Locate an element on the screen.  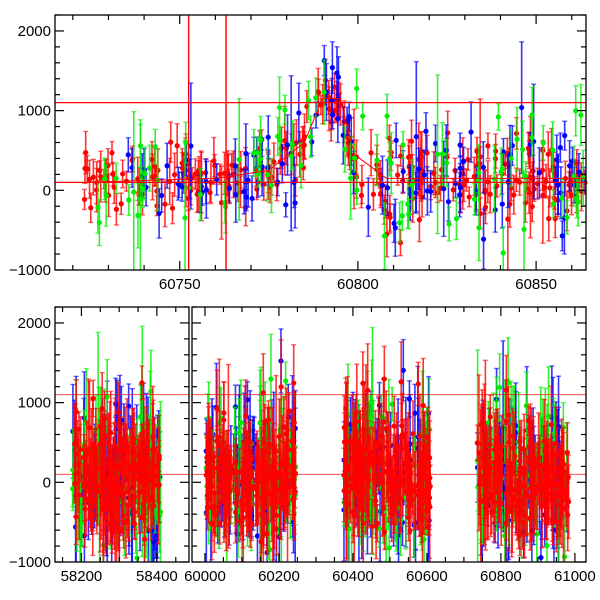
x-tick-label: 60850 is located at coordinates (536, 284).